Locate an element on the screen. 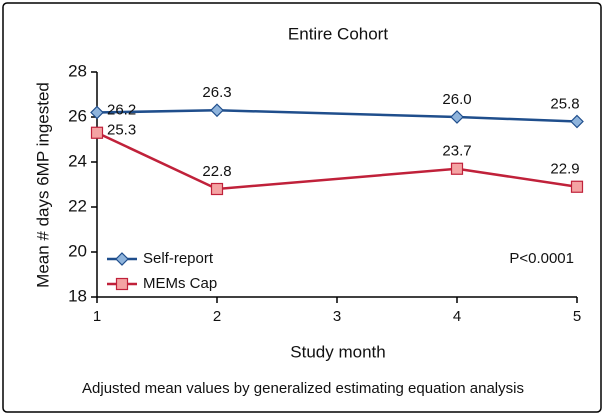 Image resolution: width=605 pixels, height=416 pixels. data-label: 26.2 is located at coordinates (121, 109).